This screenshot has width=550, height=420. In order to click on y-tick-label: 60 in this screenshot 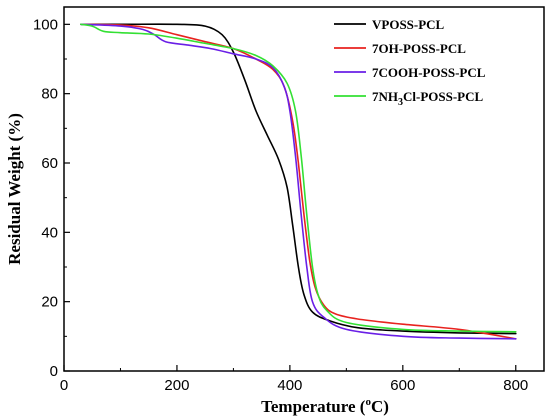, I will do `click(49, 163)`.